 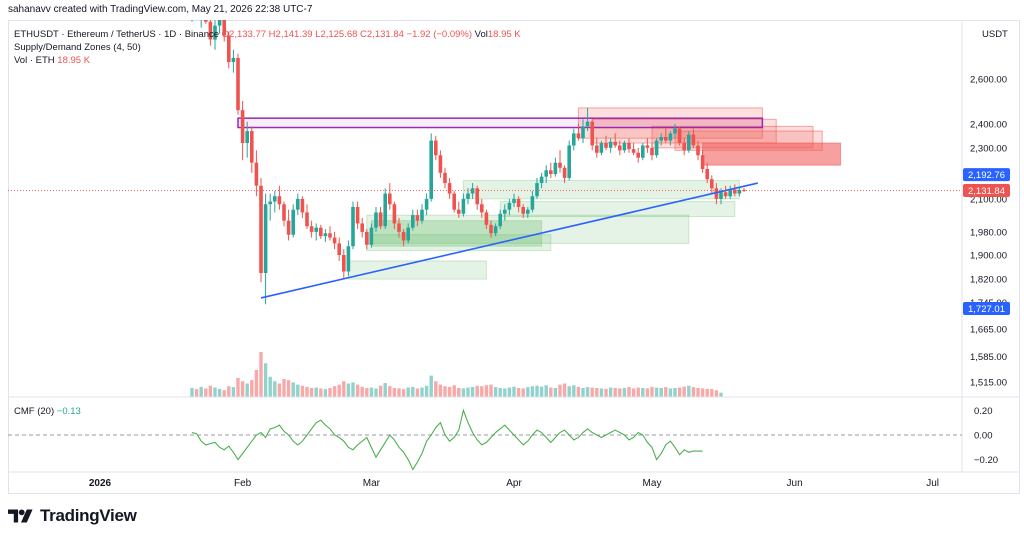 What do you see at coordinates (988, 256) in the screenshot?
I see `price-tick-label: 1,900.00` at bounding box center [988, 256].